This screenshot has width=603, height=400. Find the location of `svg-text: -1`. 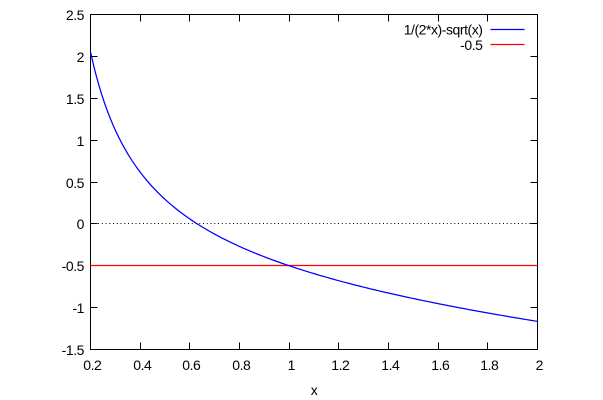

svg-text: -1 is located at coordinates (78, 308).